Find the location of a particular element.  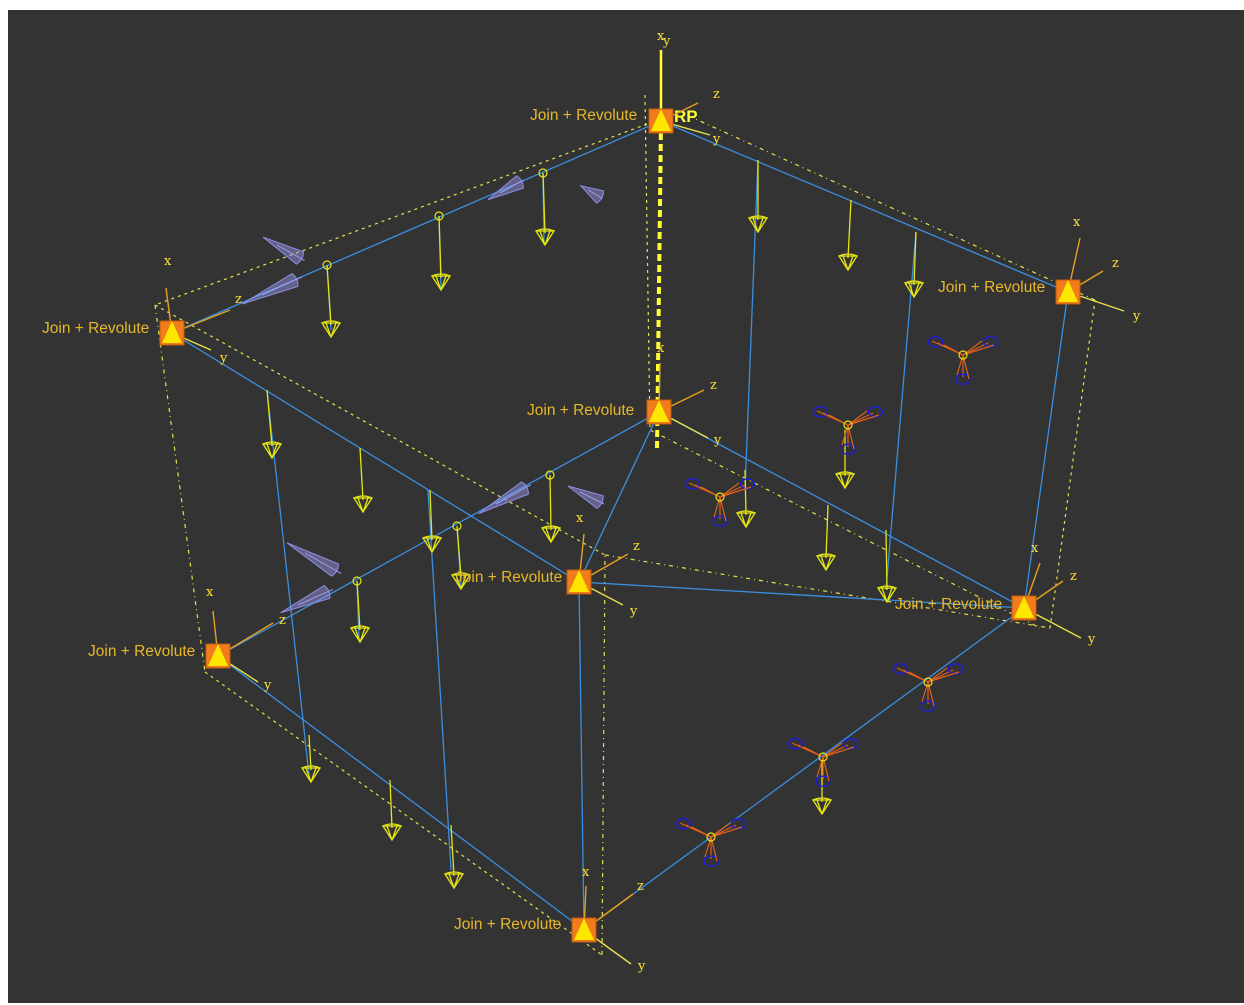

rp-x-label: x is located at coordinates (661, 36).